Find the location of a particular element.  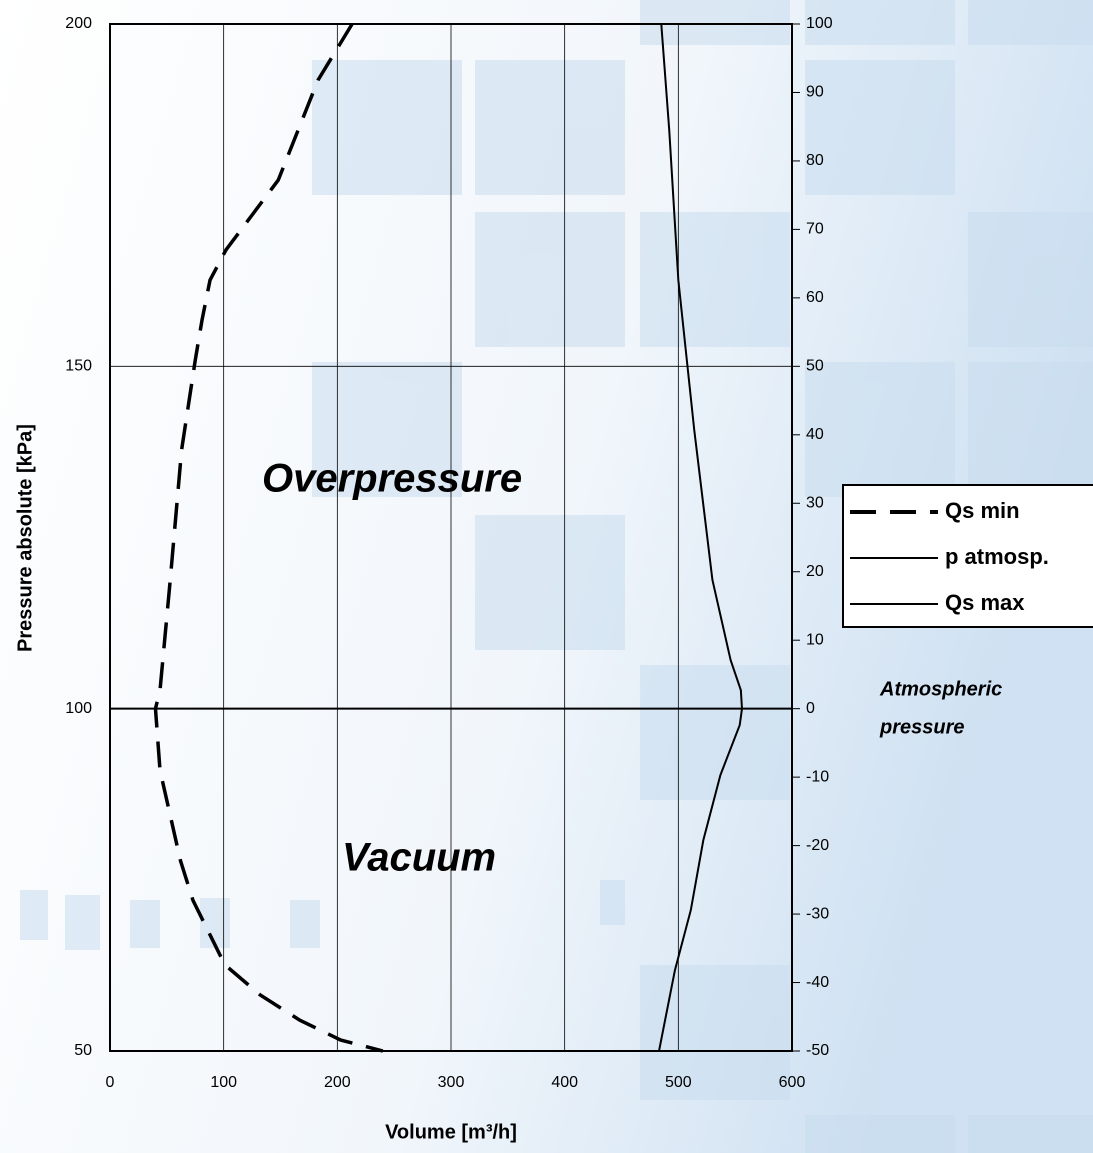

y2-tick-label: 70 is located at coordinates (815, 229).